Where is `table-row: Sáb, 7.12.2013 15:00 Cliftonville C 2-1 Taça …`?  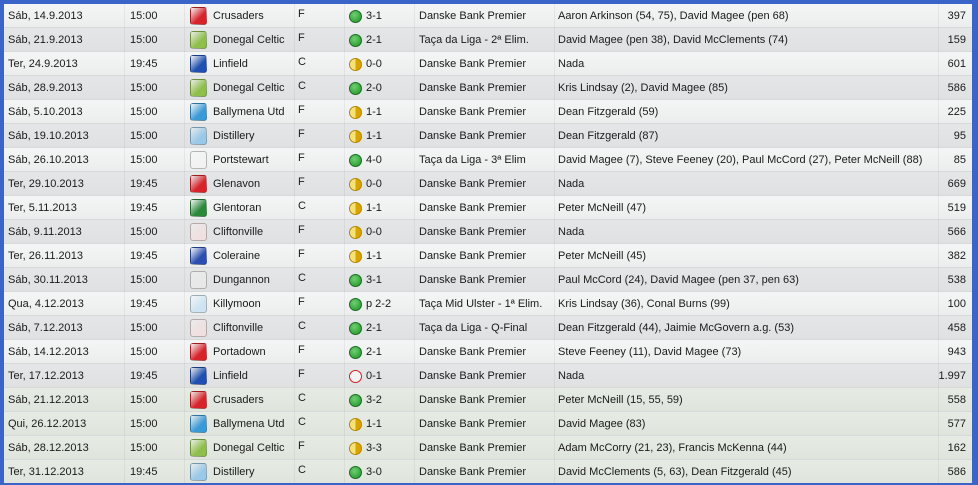 table-row: Sáb, 7.12.2013 15:00 Cliftonville C 2-1 Taça … is located at coordinates (488, 328).